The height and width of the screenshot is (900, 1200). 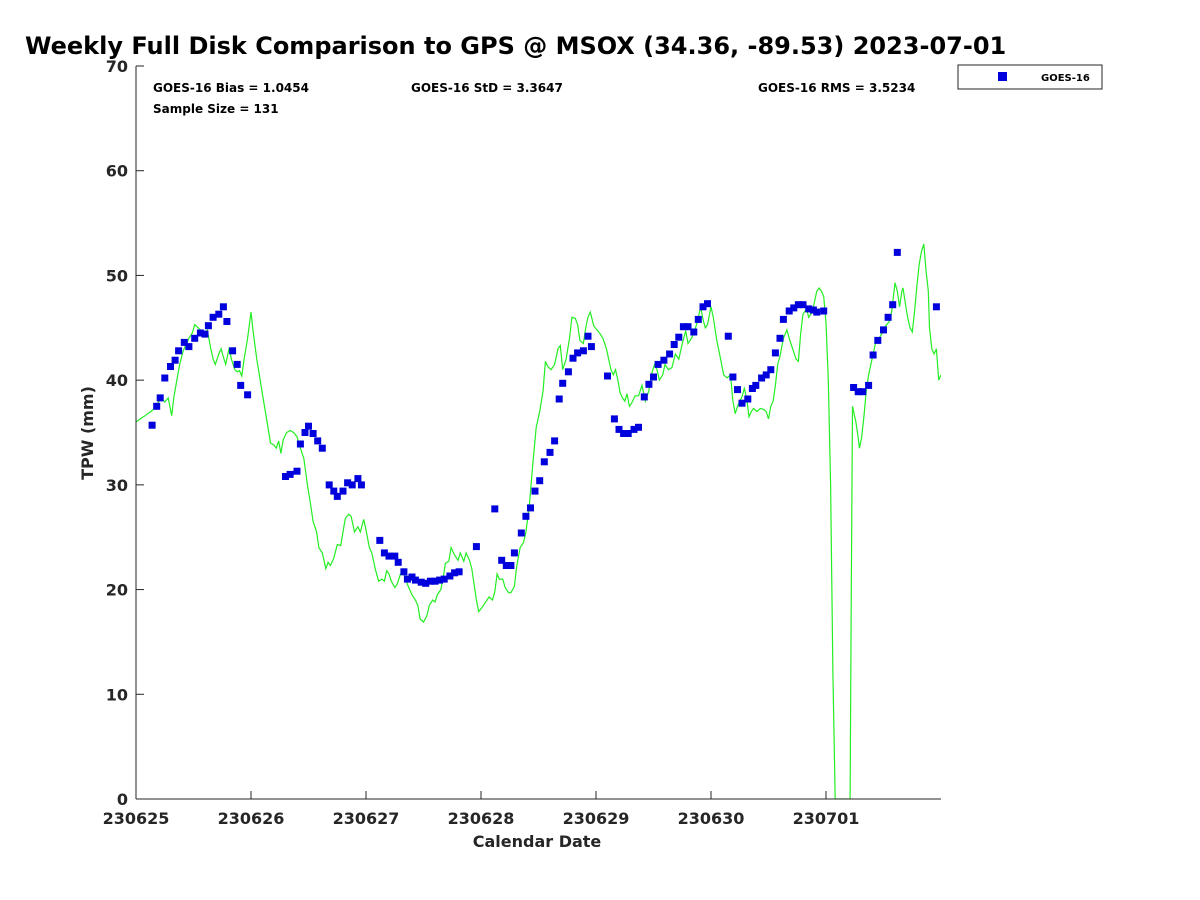 What do you see at coordinates (136, 818) in the screenshot?
I see `x-tick-label: 230625` at bounding box center [136, 818].